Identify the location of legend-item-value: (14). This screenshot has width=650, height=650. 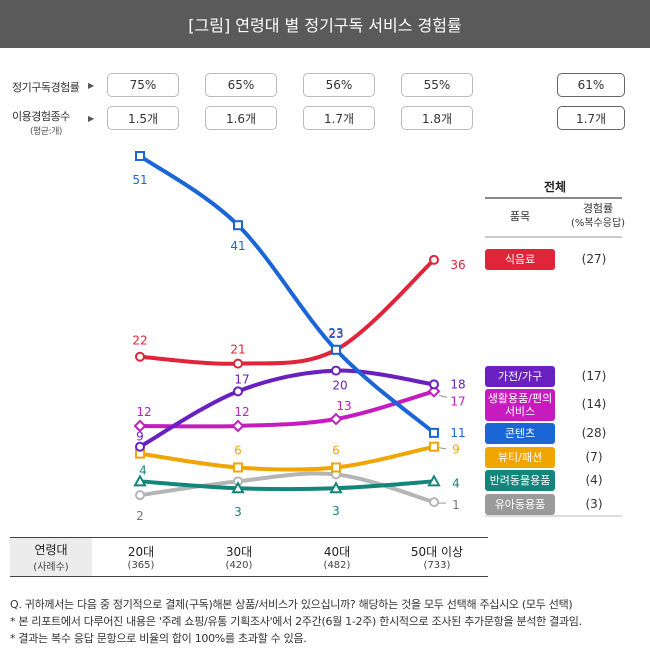
(594, 404).